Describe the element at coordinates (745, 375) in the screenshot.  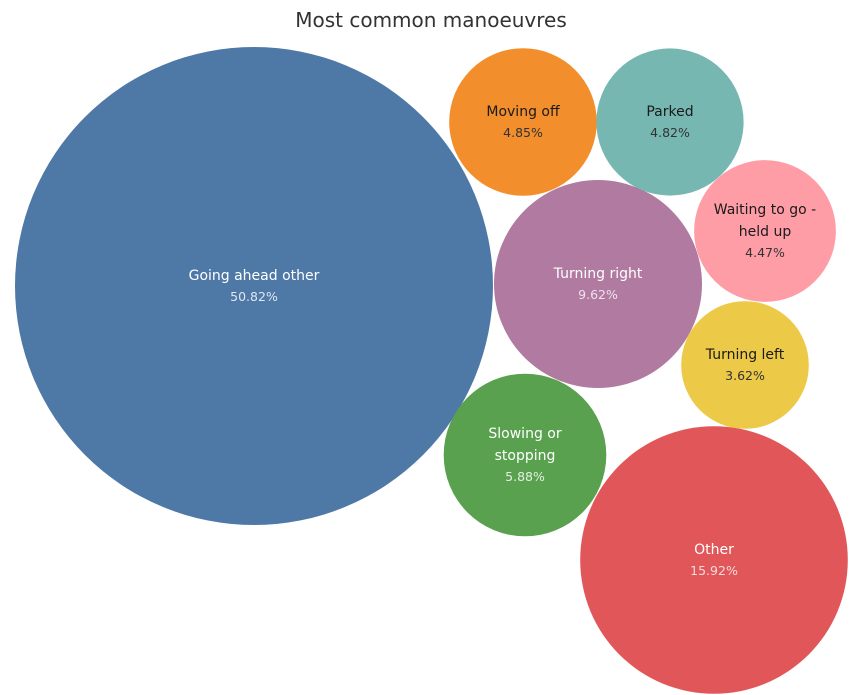
I see `bubble-value-turning-left: 3.62%` at that location.